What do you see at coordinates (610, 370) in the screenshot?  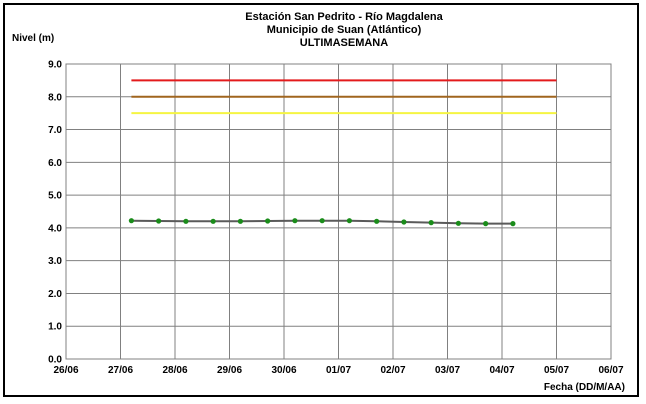 I see `x-tick-label: 06/07` at bounding box center [610, 370].